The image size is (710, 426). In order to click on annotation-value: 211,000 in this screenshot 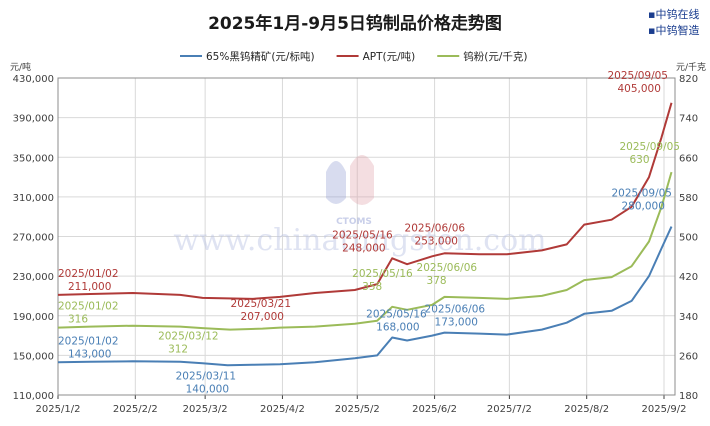, I will do `click(89, 287)`.